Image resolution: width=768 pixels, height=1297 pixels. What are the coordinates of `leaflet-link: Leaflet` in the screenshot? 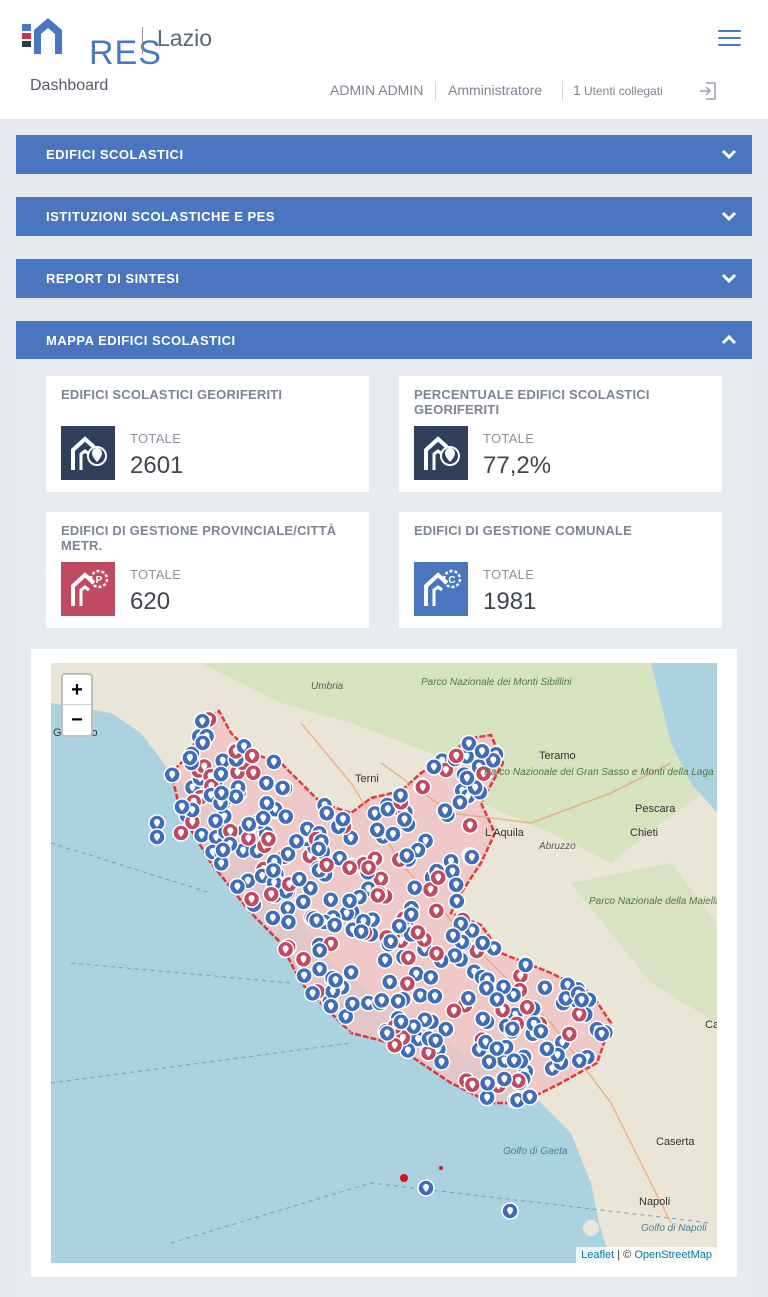 It's located at (598, 1255).